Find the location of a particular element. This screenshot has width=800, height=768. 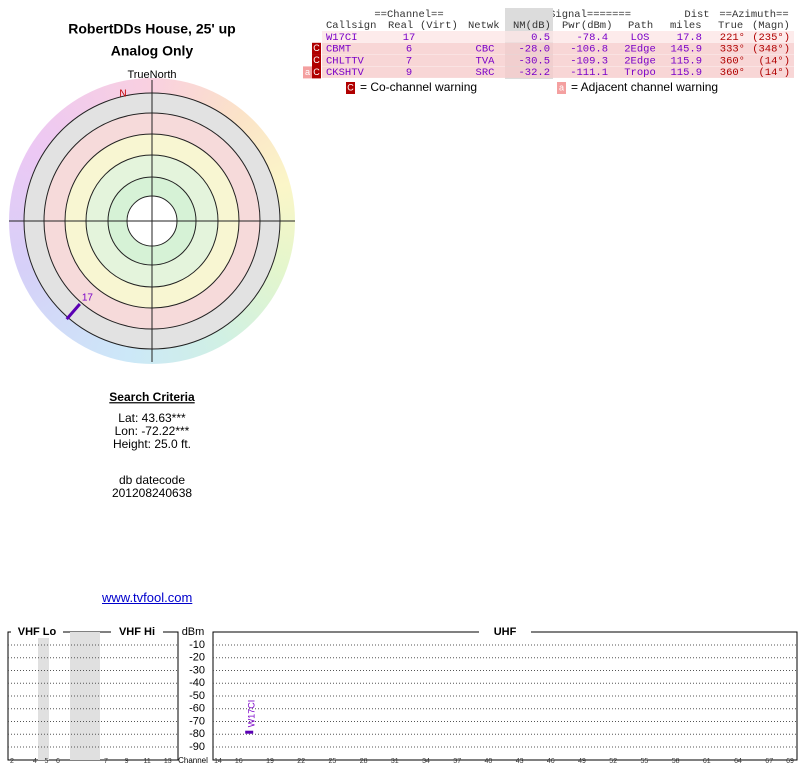

cell-netwk: SRC is located at coordinates (485, 73).